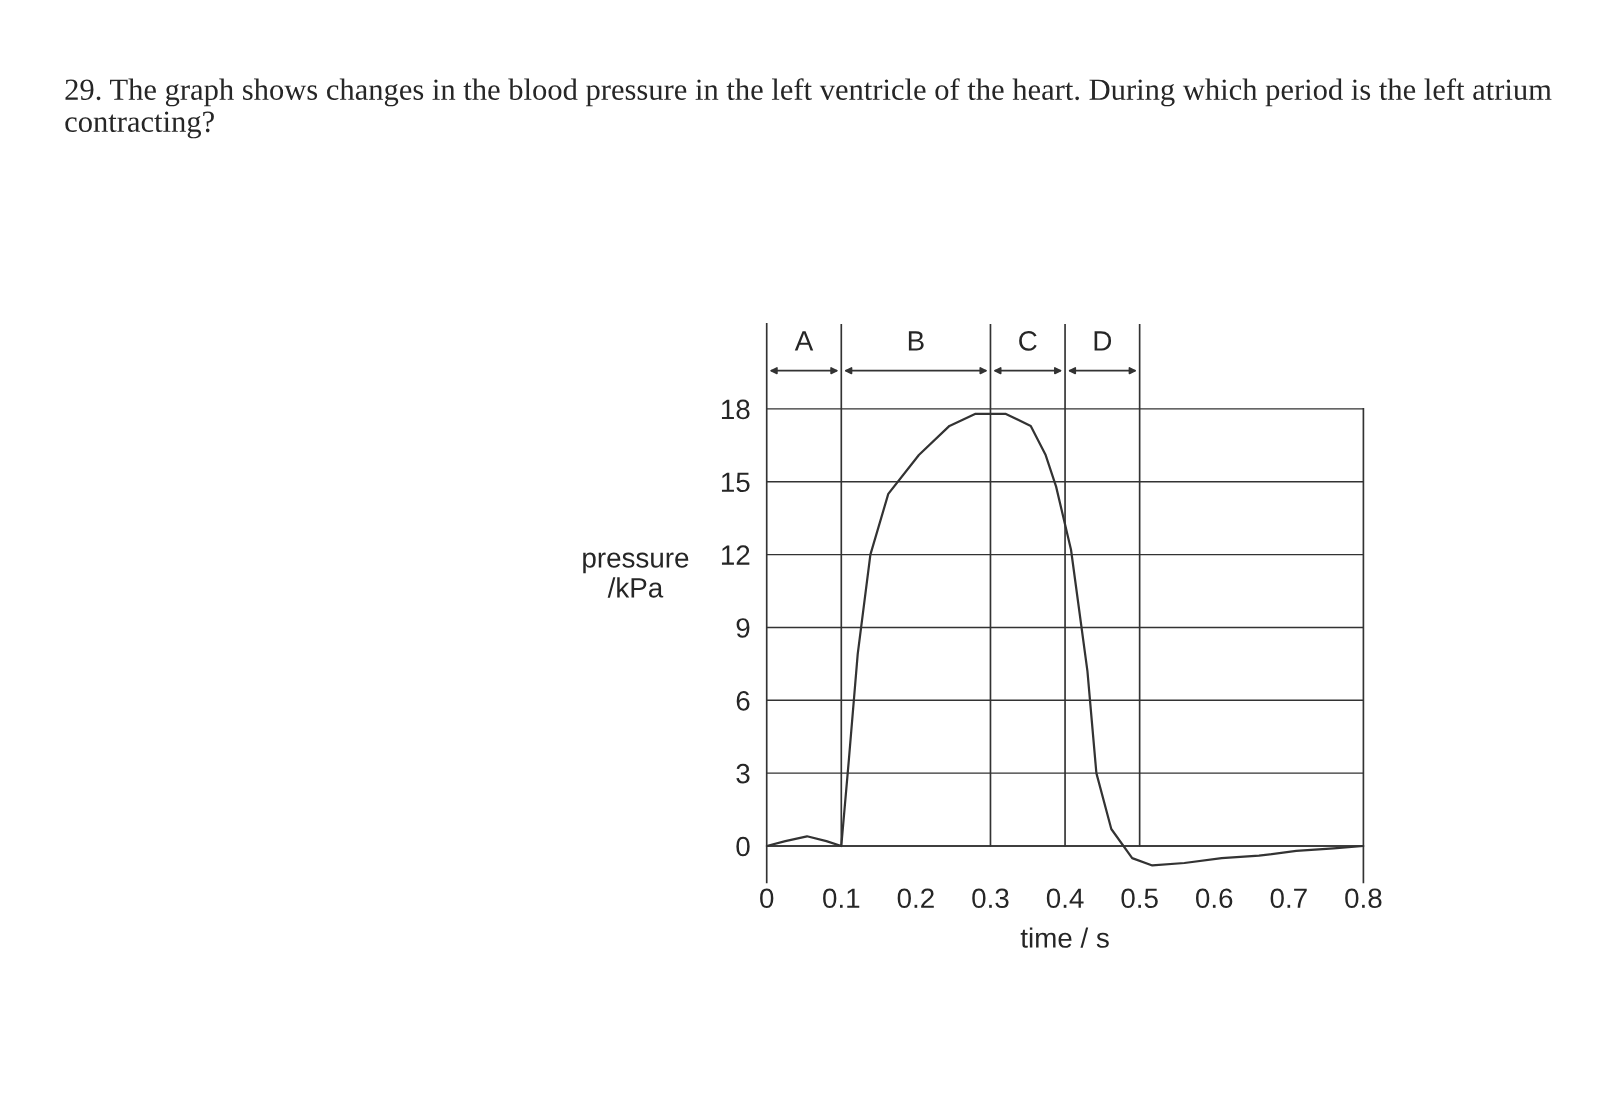  Describe the element at coordinates (916, 341) in the screenshot. I see `annotation: B` at that location.